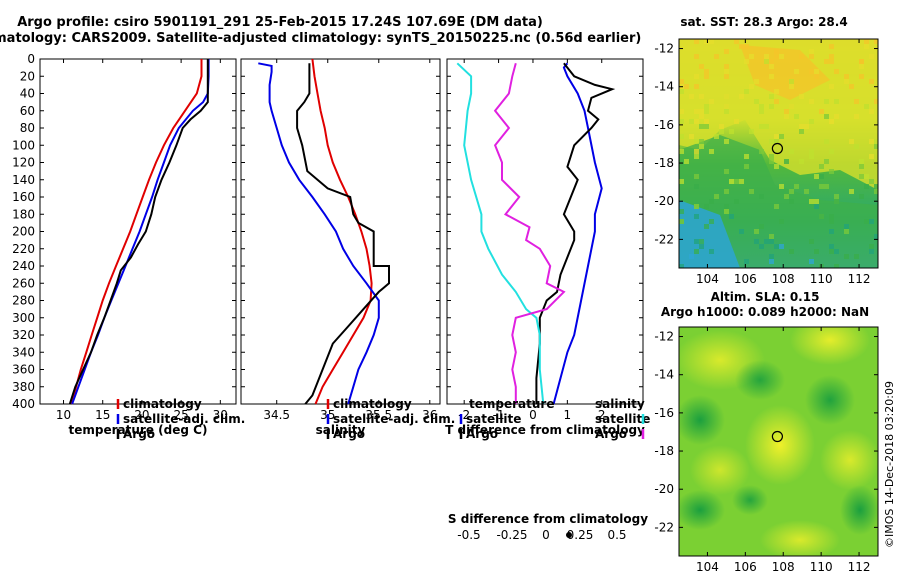 This screenshot has width=900, height=580. I want to click on map-x-tick-label: 112, so click(859, 567).